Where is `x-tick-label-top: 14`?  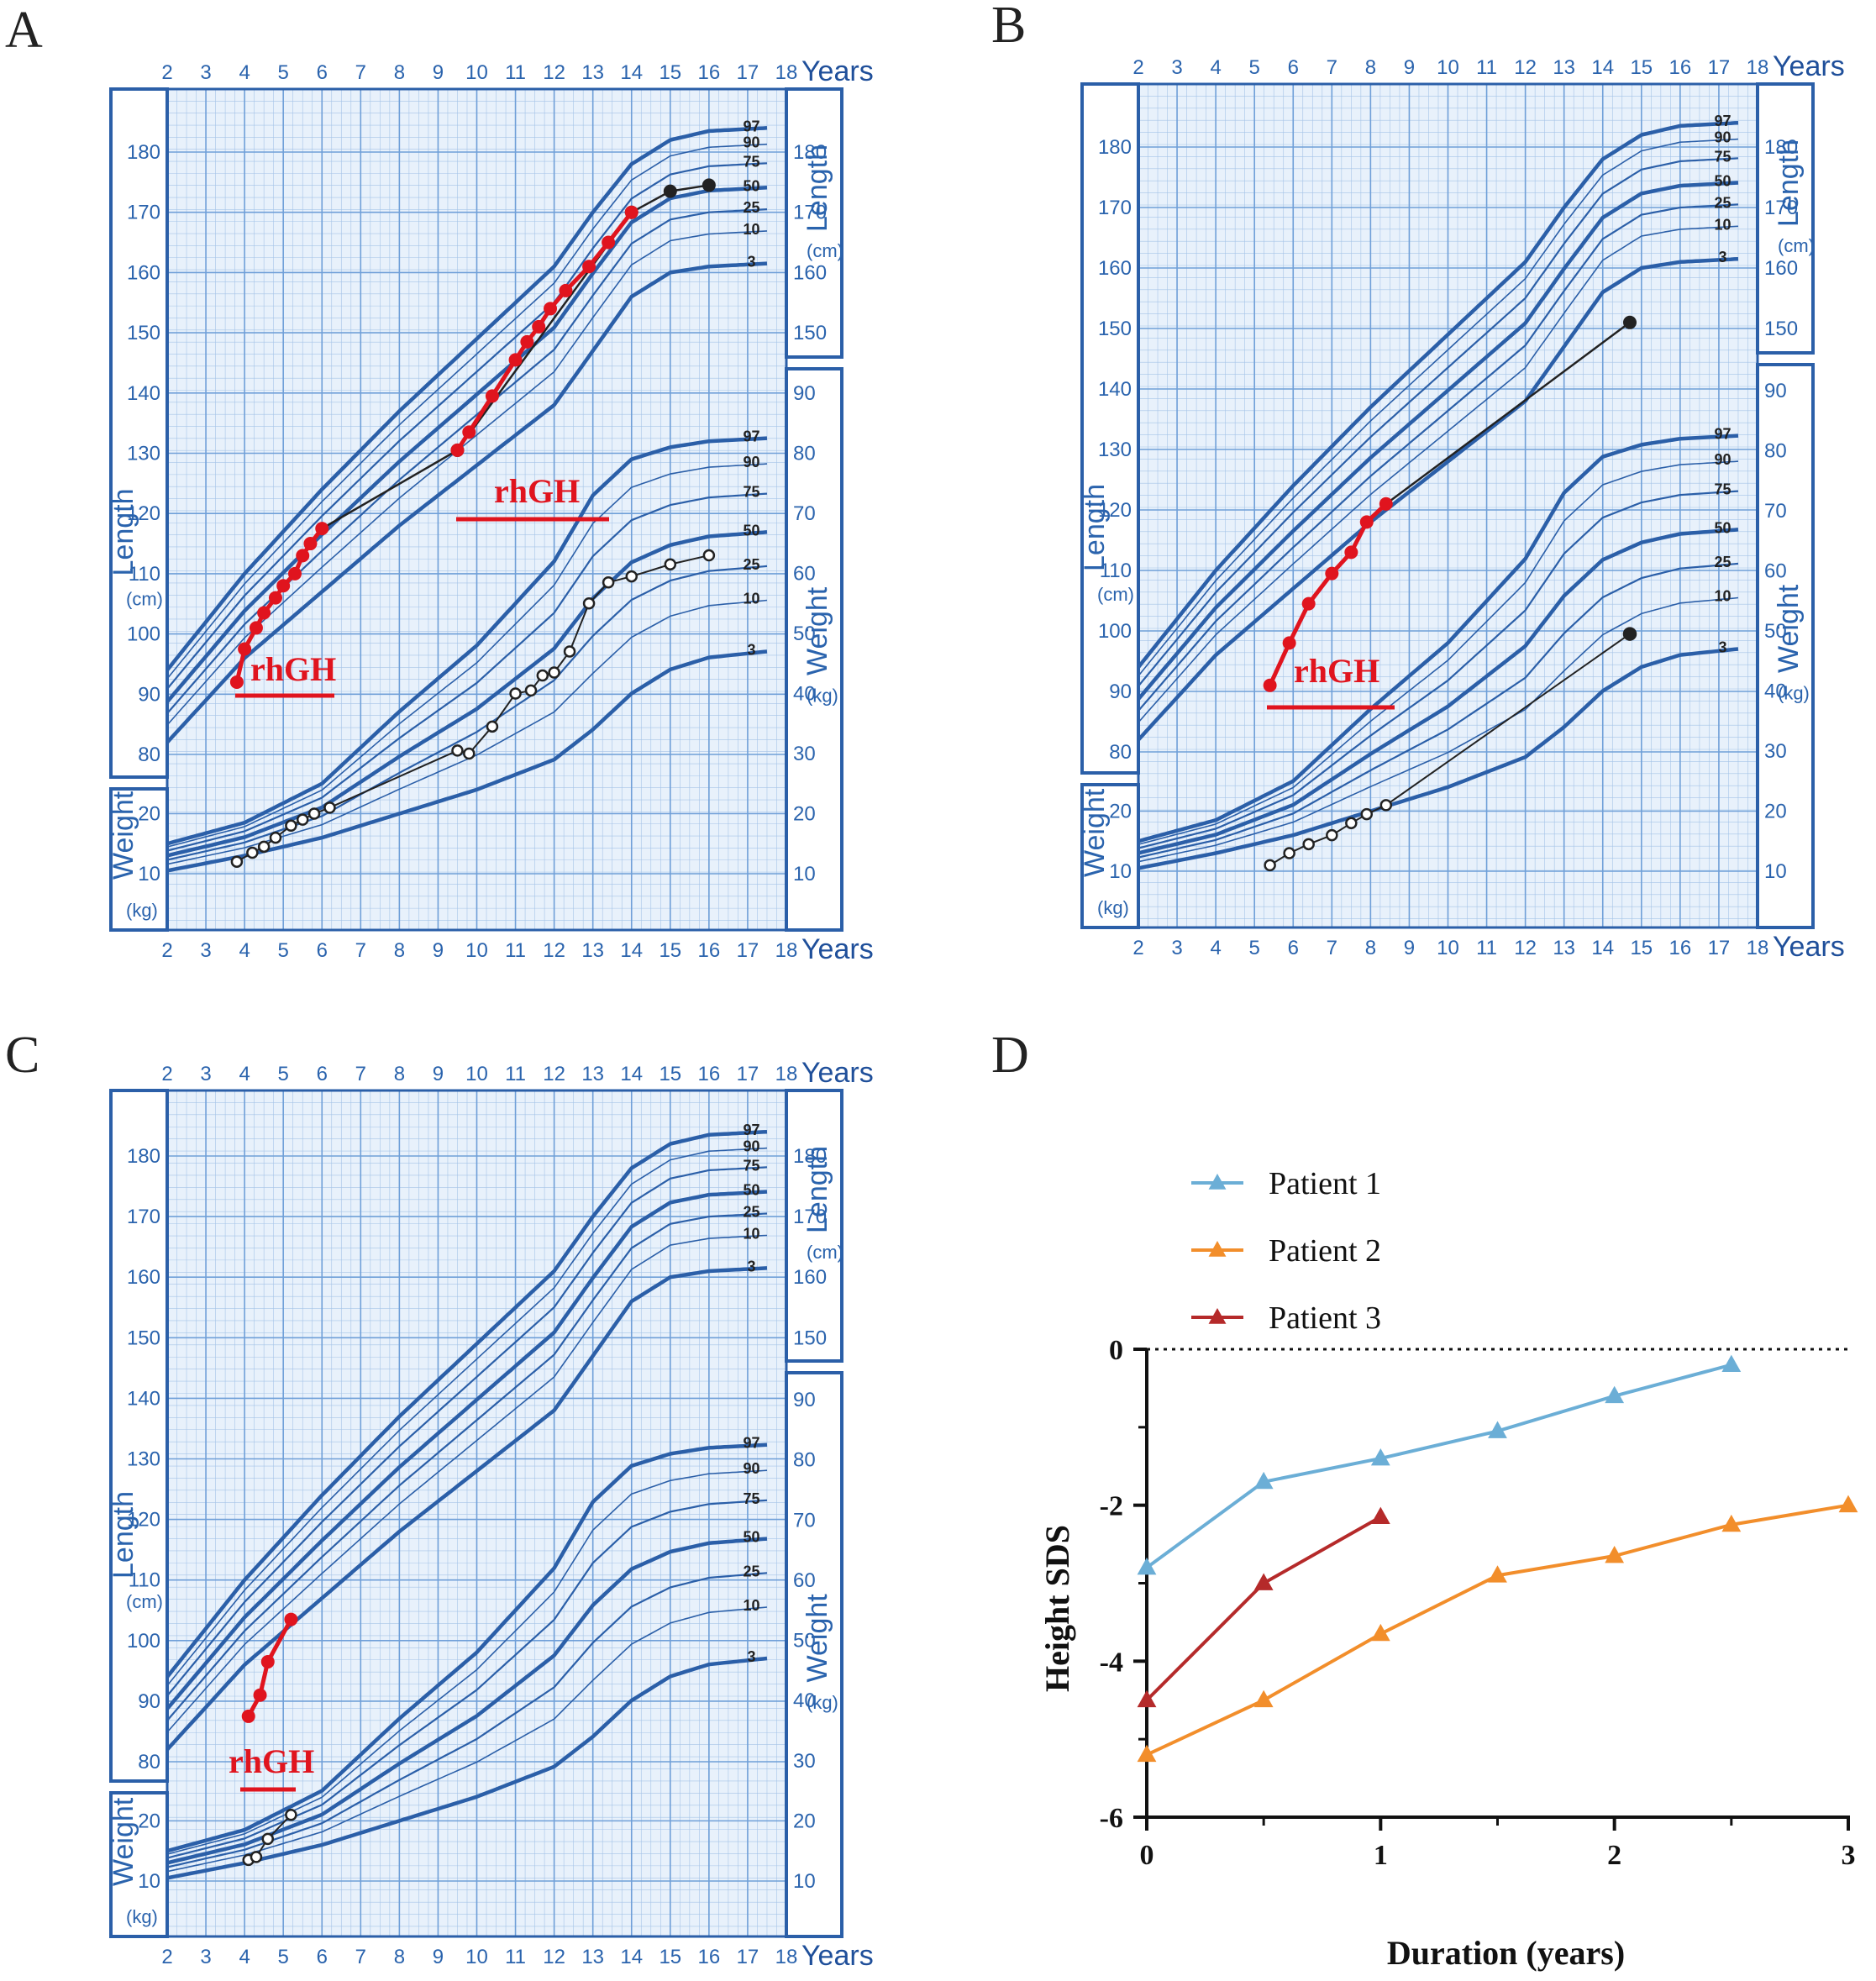 x-tick-label-top: 14 is located at coordinates (1603, 67).